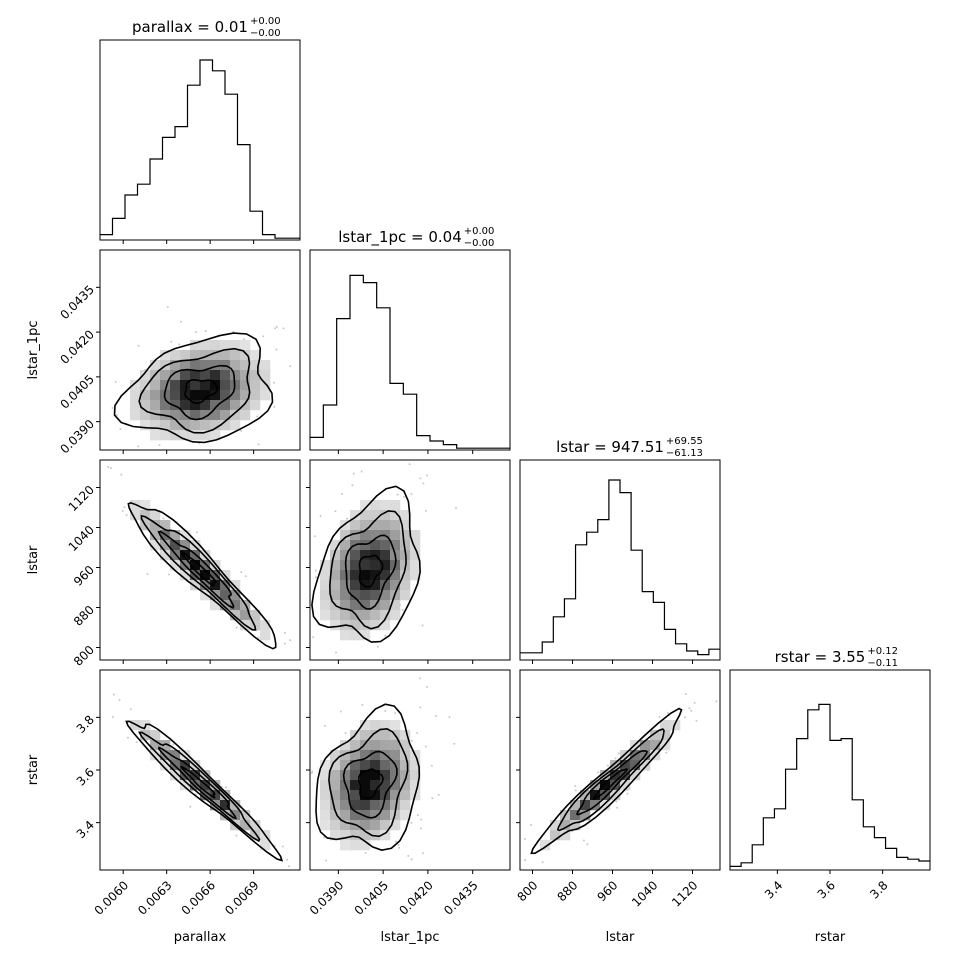 The width and height of the screenshot is (970, 970). I want to click on y-tick-label: 960, so click(84, 576).